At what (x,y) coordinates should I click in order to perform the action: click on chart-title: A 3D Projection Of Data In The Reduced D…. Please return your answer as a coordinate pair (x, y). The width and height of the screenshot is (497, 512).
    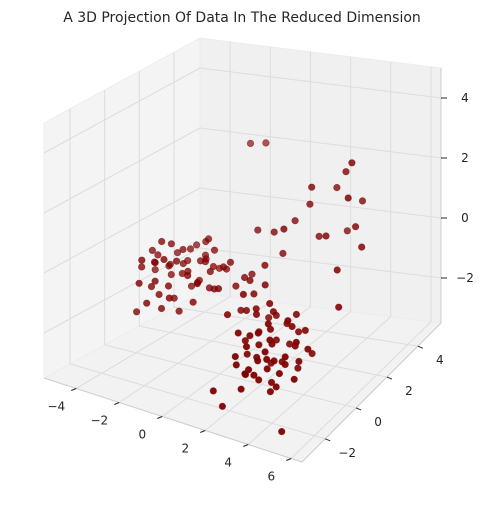
    Looking at the image, I should click on (242, 18).